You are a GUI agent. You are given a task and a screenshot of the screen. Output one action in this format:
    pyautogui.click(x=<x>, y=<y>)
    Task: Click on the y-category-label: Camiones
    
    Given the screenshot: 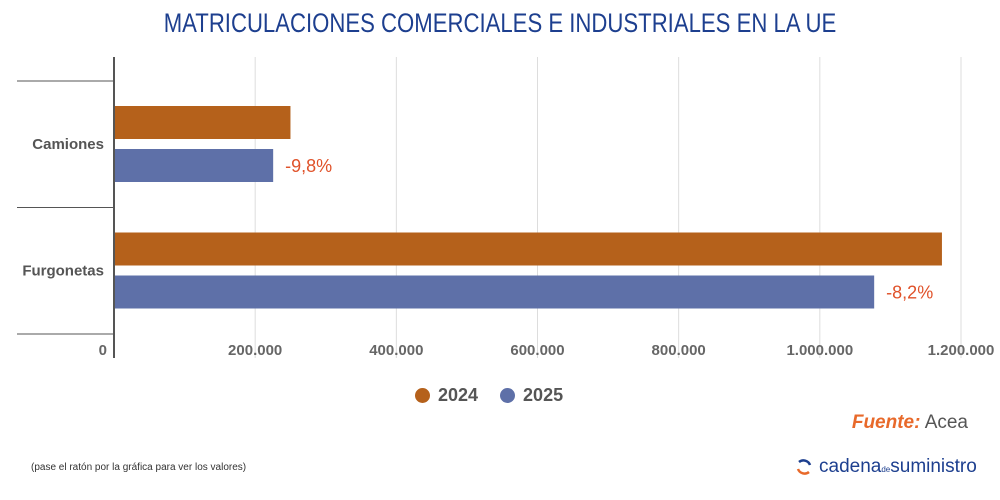 What is the action you would take?
    pyautogui.click(x=68, y=144)
    